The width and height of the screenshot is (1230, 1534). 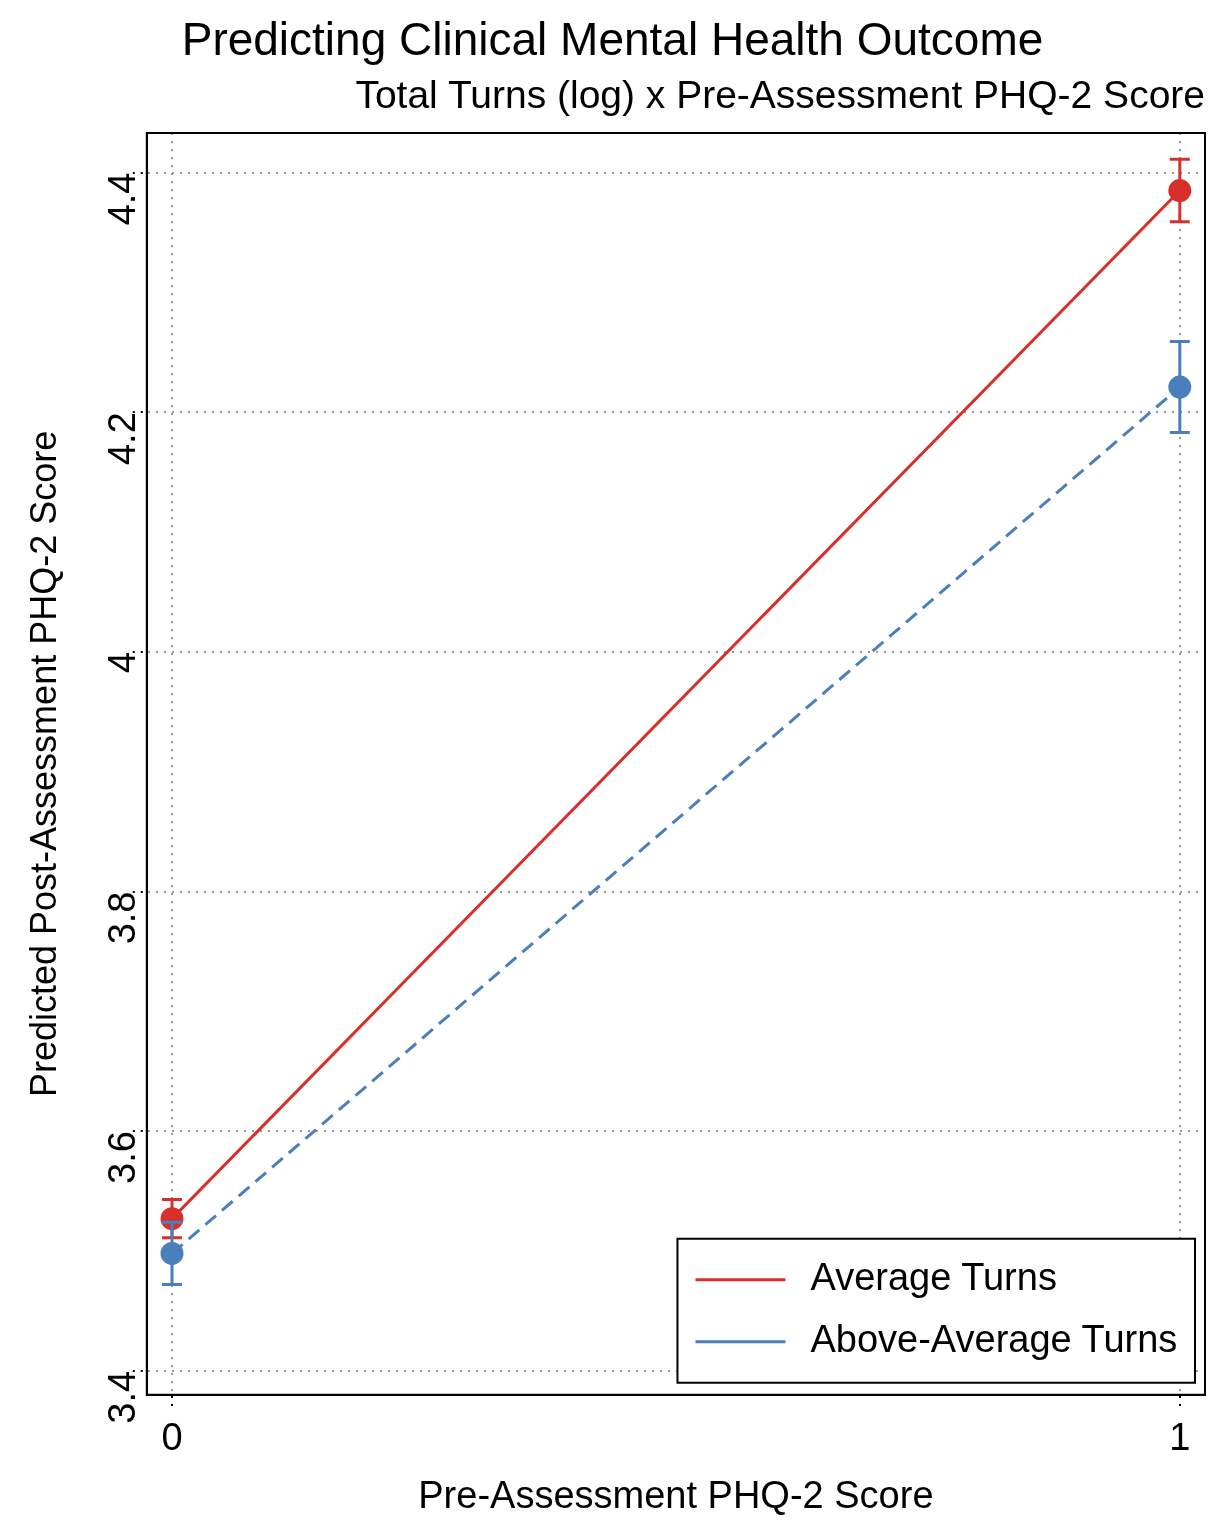 I want to click on chart-subtitle: Total Turns (log) x Pre-Assessment PHQ-2 Score, so click(x=780, y=95).